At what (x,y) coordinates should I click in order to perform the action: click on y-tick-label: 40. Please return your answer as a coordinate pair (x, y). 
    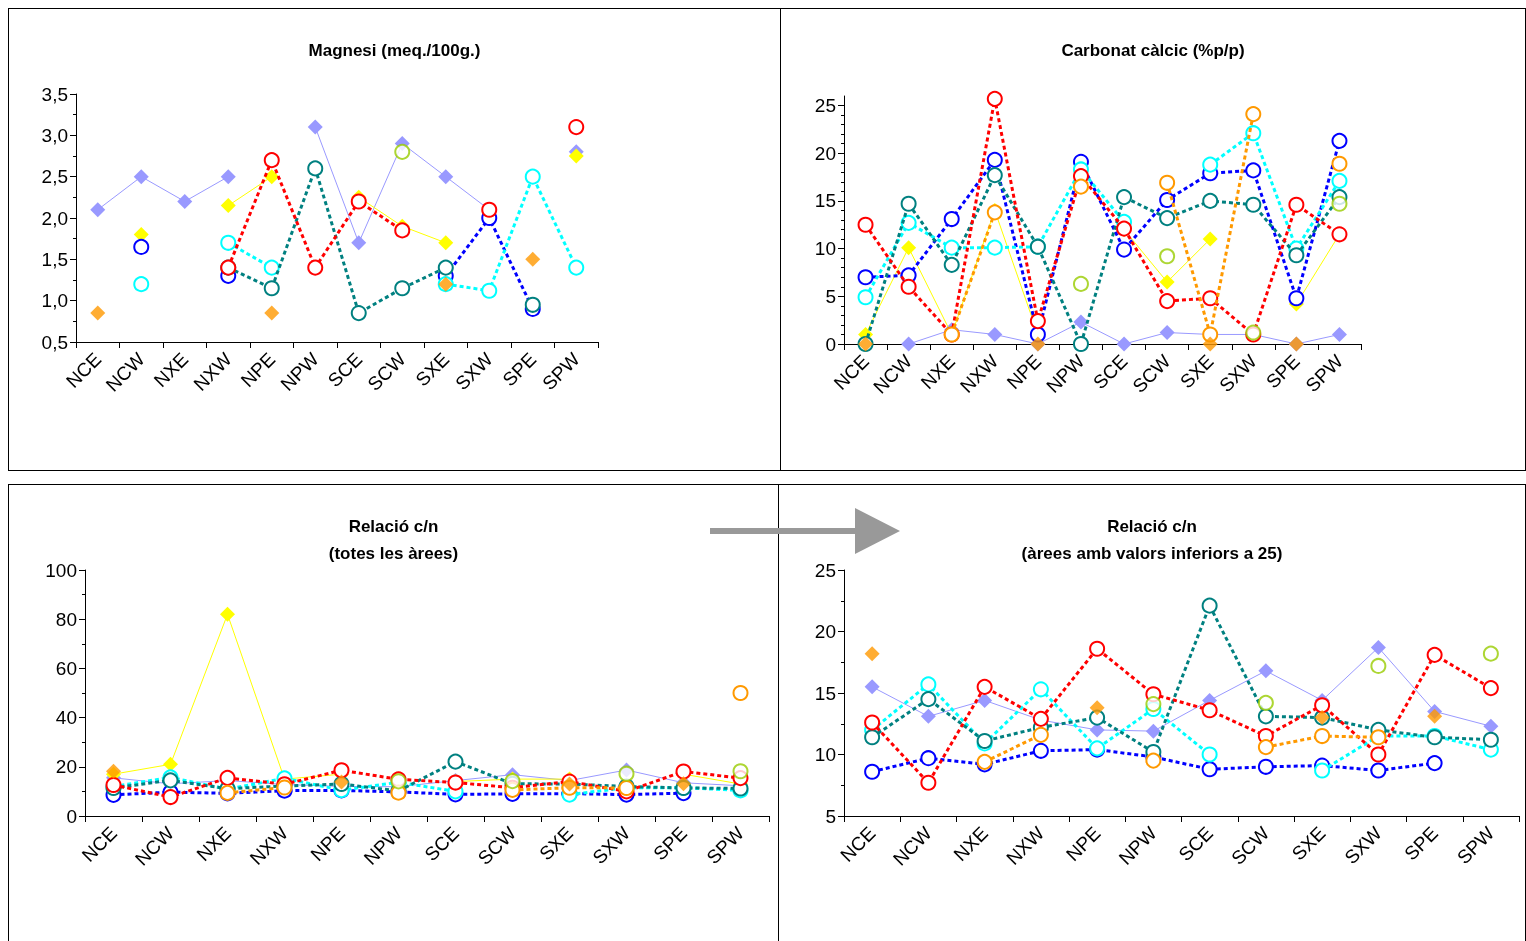
    Looking at the image, I should click on (66, 718).